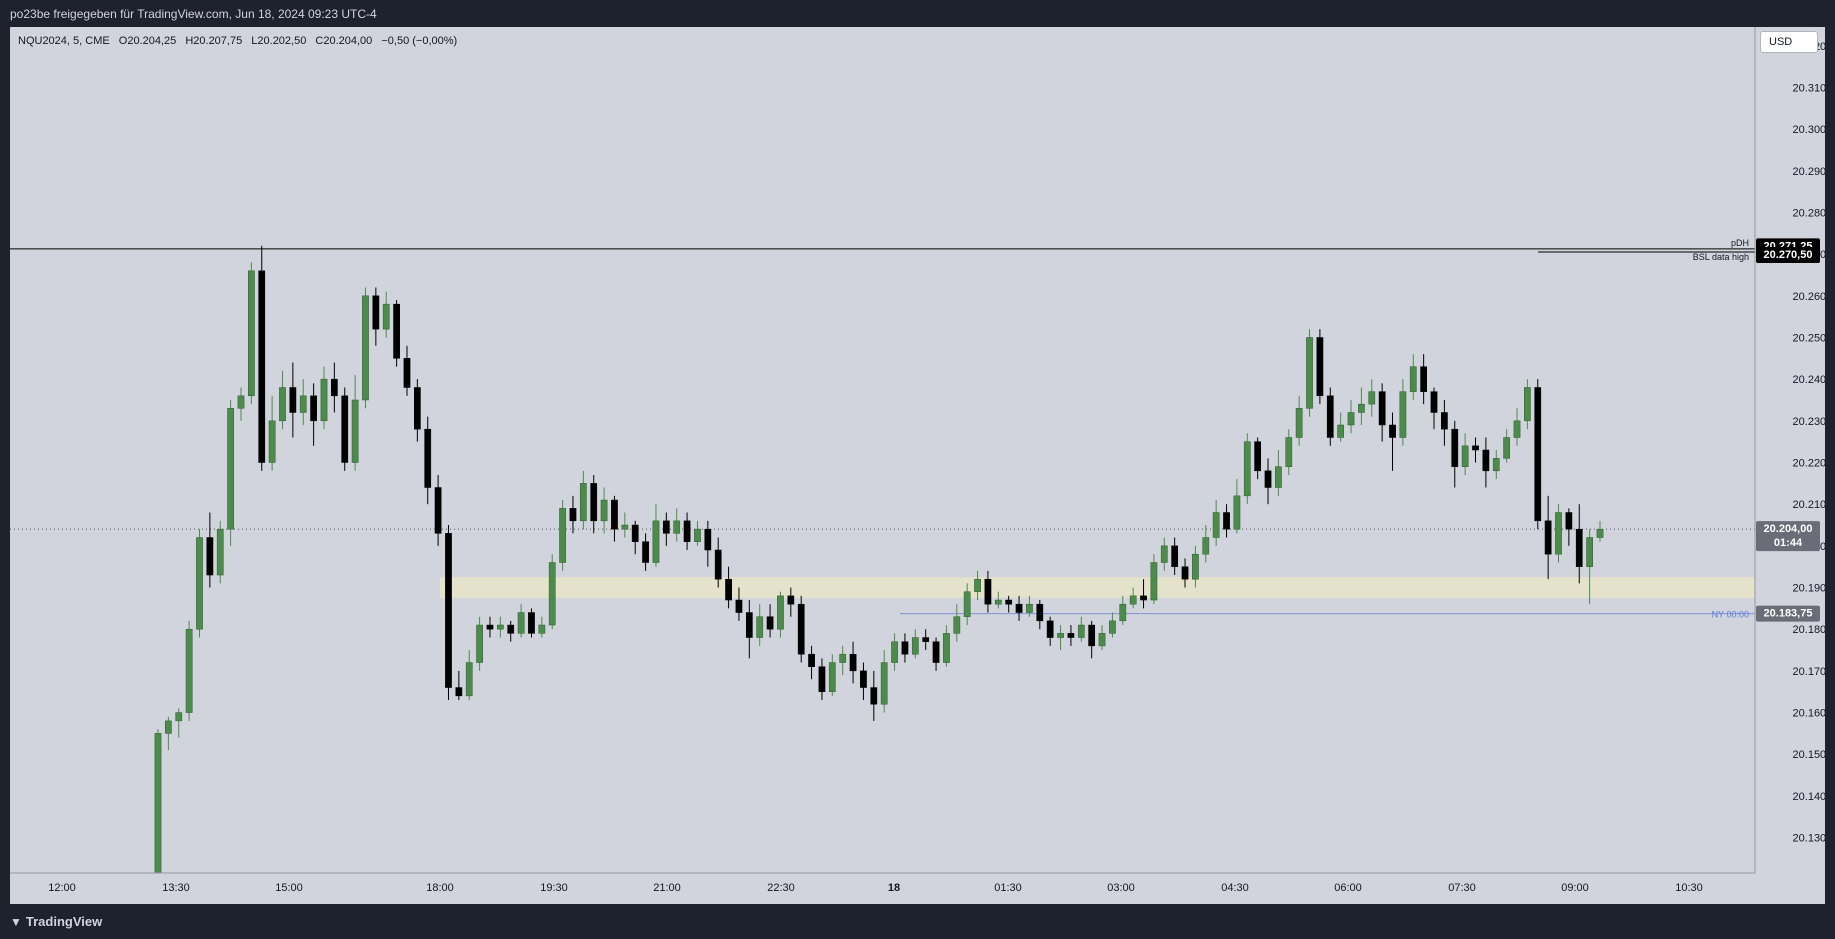 The width and height of the screenshot is (1835, 939). Describe the element at coordinates (176, 888) in the screenshot. I see `time-tick-label: 13:30` at that location.